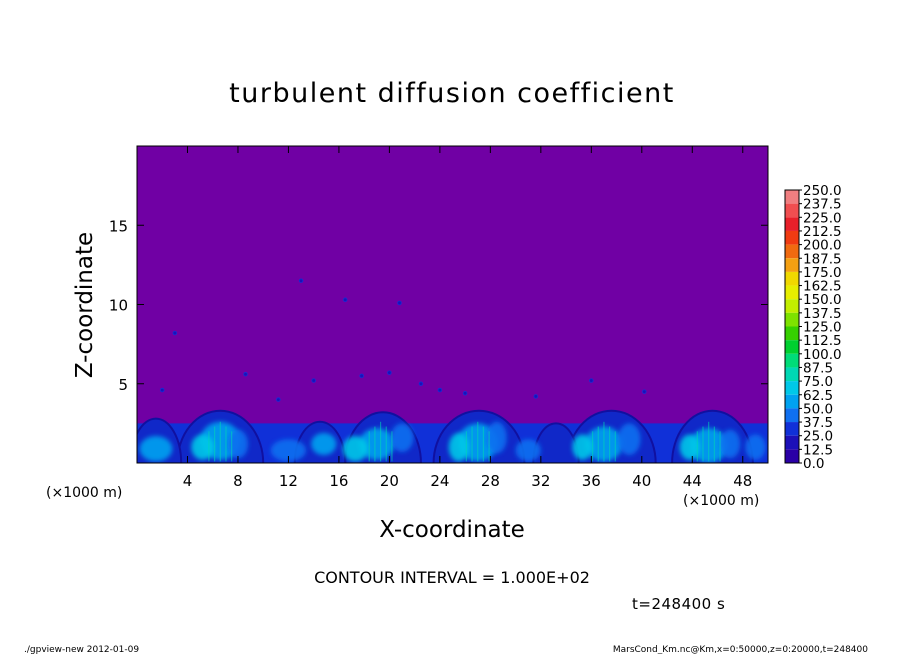 Image resolution: width=904 pixels, height=654 pixels. I want to click on y-tick-label: 10, so click(118, 306).